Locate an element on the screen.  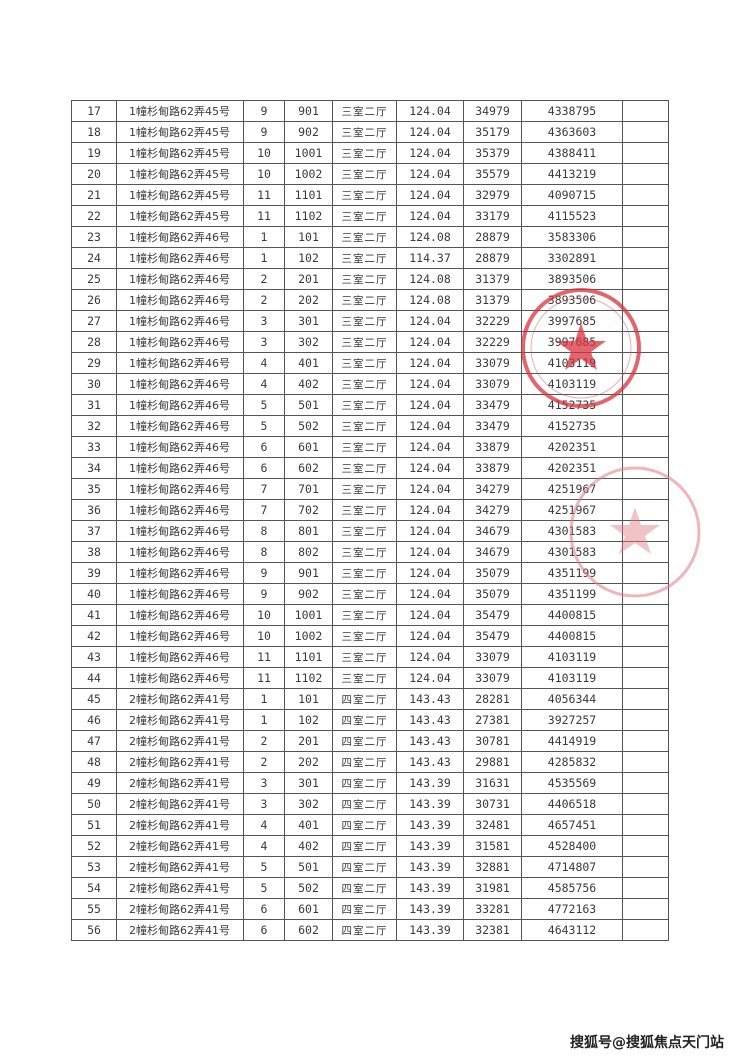
row-number-cell: 35 is located at coordinates (94, 489).